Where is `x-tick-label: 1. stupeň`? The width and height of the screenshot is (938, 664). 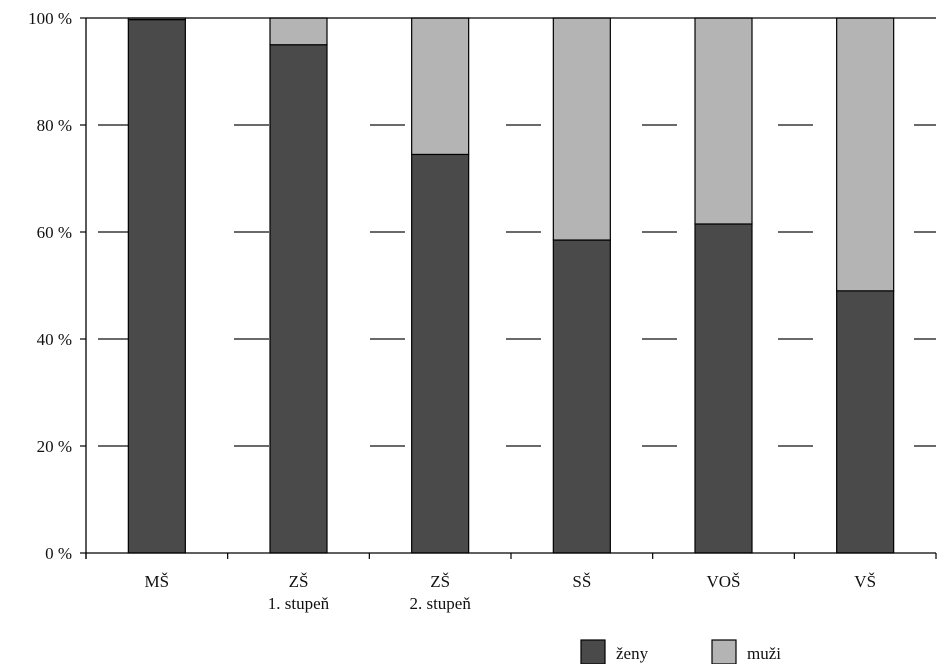 x-tick-label: 1. stupeň is located at coordinates (299, 603).